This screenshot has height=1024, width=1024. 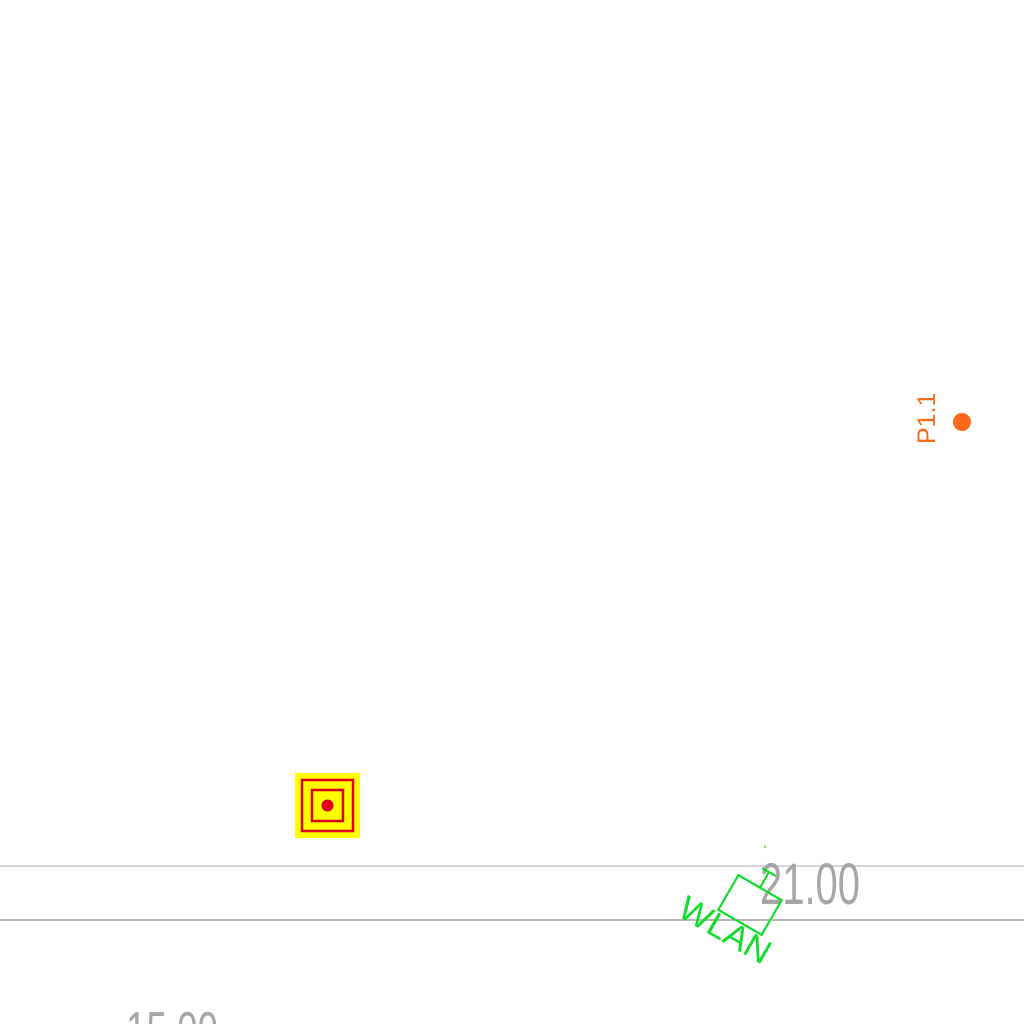 What do you see at coordinates (927, 418) in the screenshot?
I see `point-label: P1.1` at bounding box center [927, 418].